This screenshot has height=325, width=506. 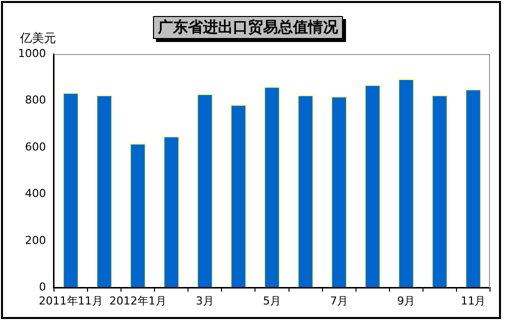 I want to click on x-tick-label: 2012年1月, so click(x=137, y=301).